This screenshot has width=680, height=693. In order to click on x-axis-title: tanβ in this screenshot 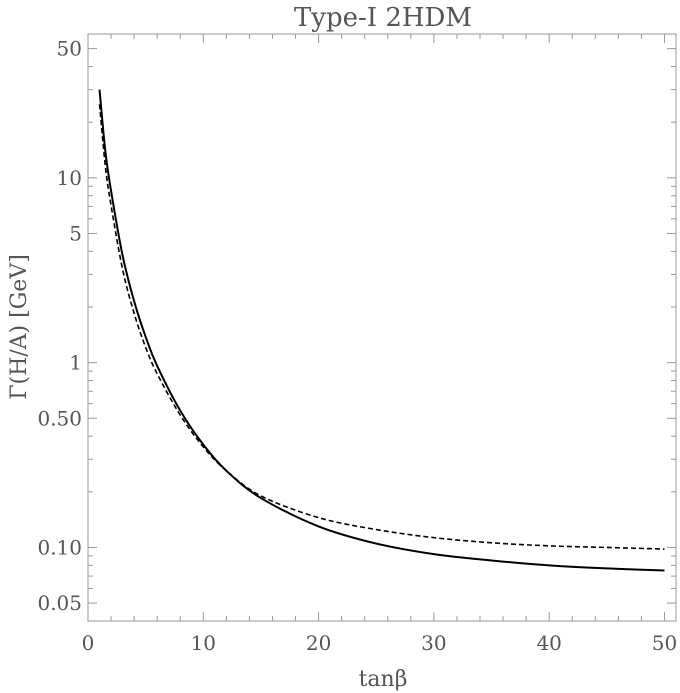, I will do `click(383, 679)`.